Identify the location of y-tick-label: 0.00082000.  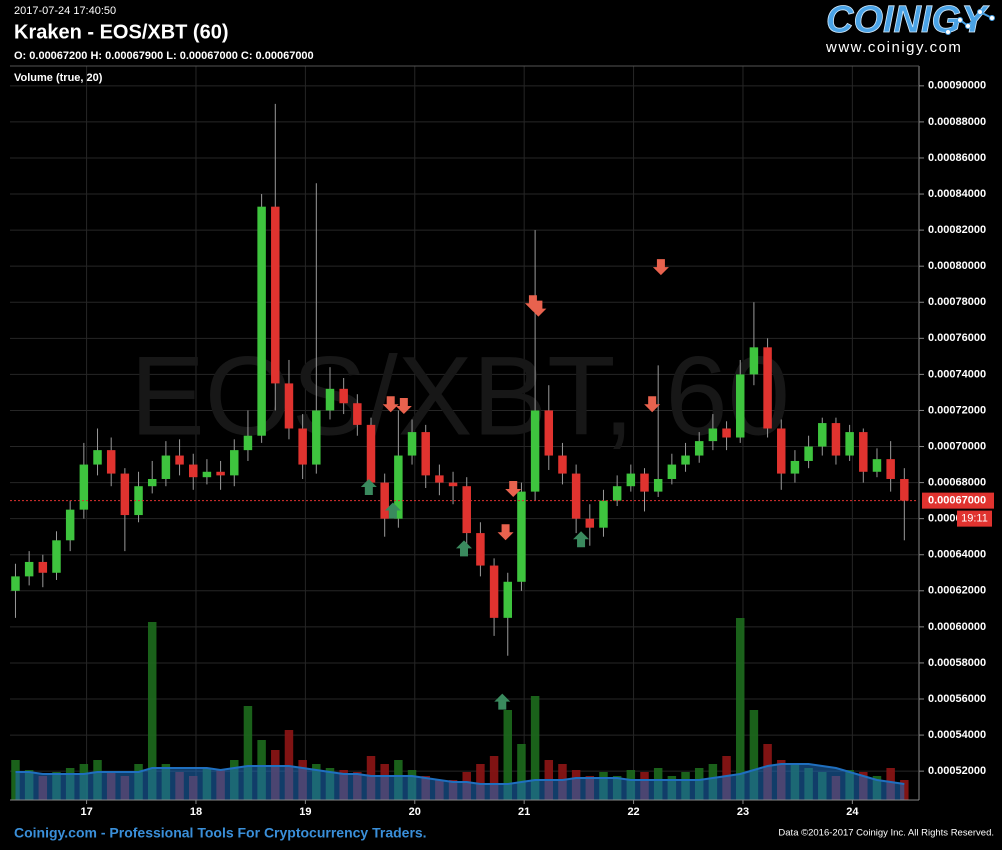
(957, 230).